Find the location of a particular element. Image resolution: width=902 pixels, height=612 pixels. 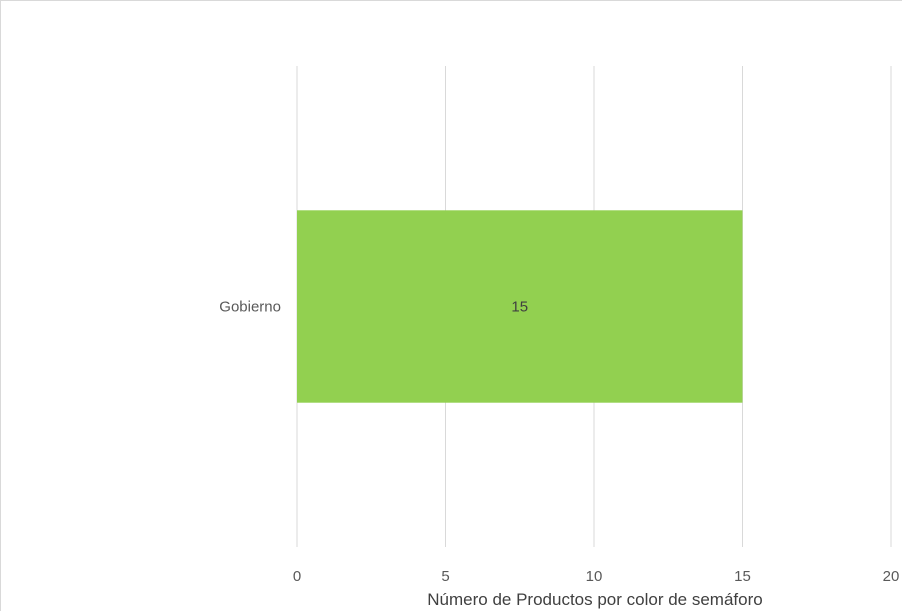

category-label-gobierno: Gobierno is located at coordinates (250, 307).